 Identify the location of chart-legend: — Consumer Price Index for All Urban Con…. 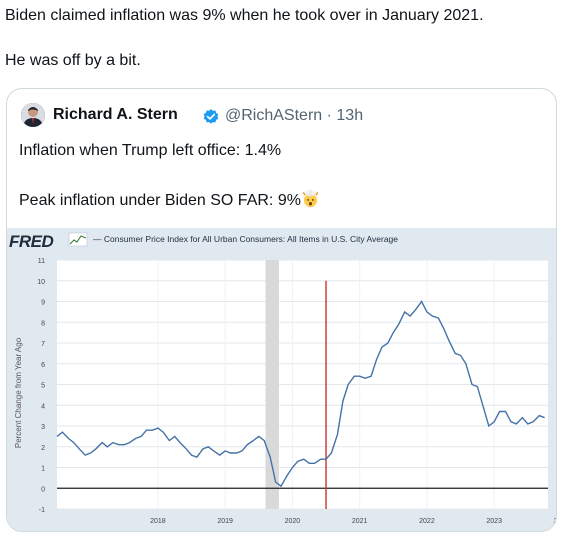
(245, 239).